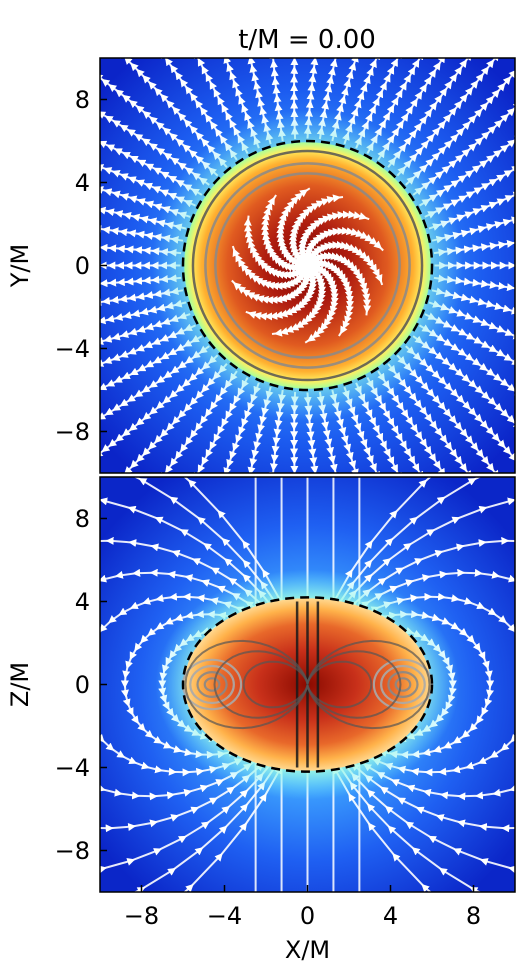 Image resolution: width=522 pixels, height=972 pixels. I want to click on top-y-ticks: 8 4 0 −4 −8, so click(81, 266).